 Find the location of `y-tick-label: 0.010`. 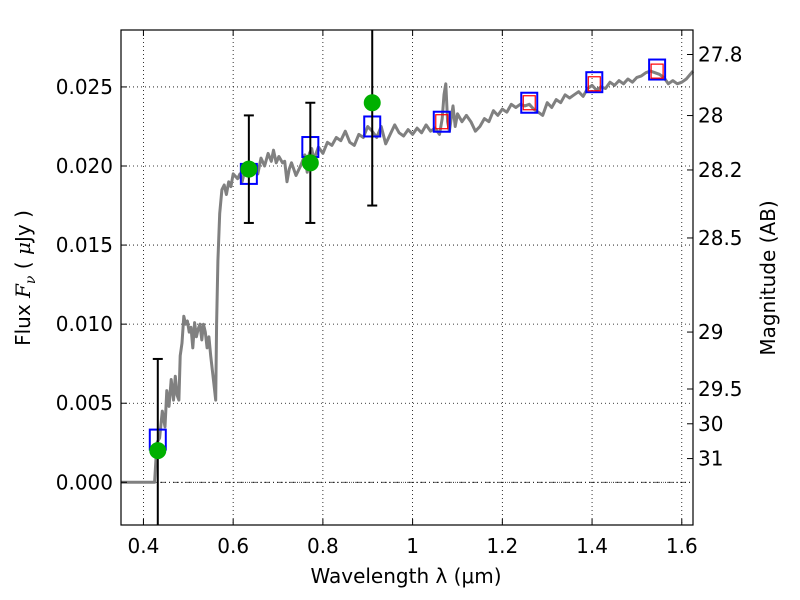

y-tick-label: 0.010 is located at coordinates (84, 324).